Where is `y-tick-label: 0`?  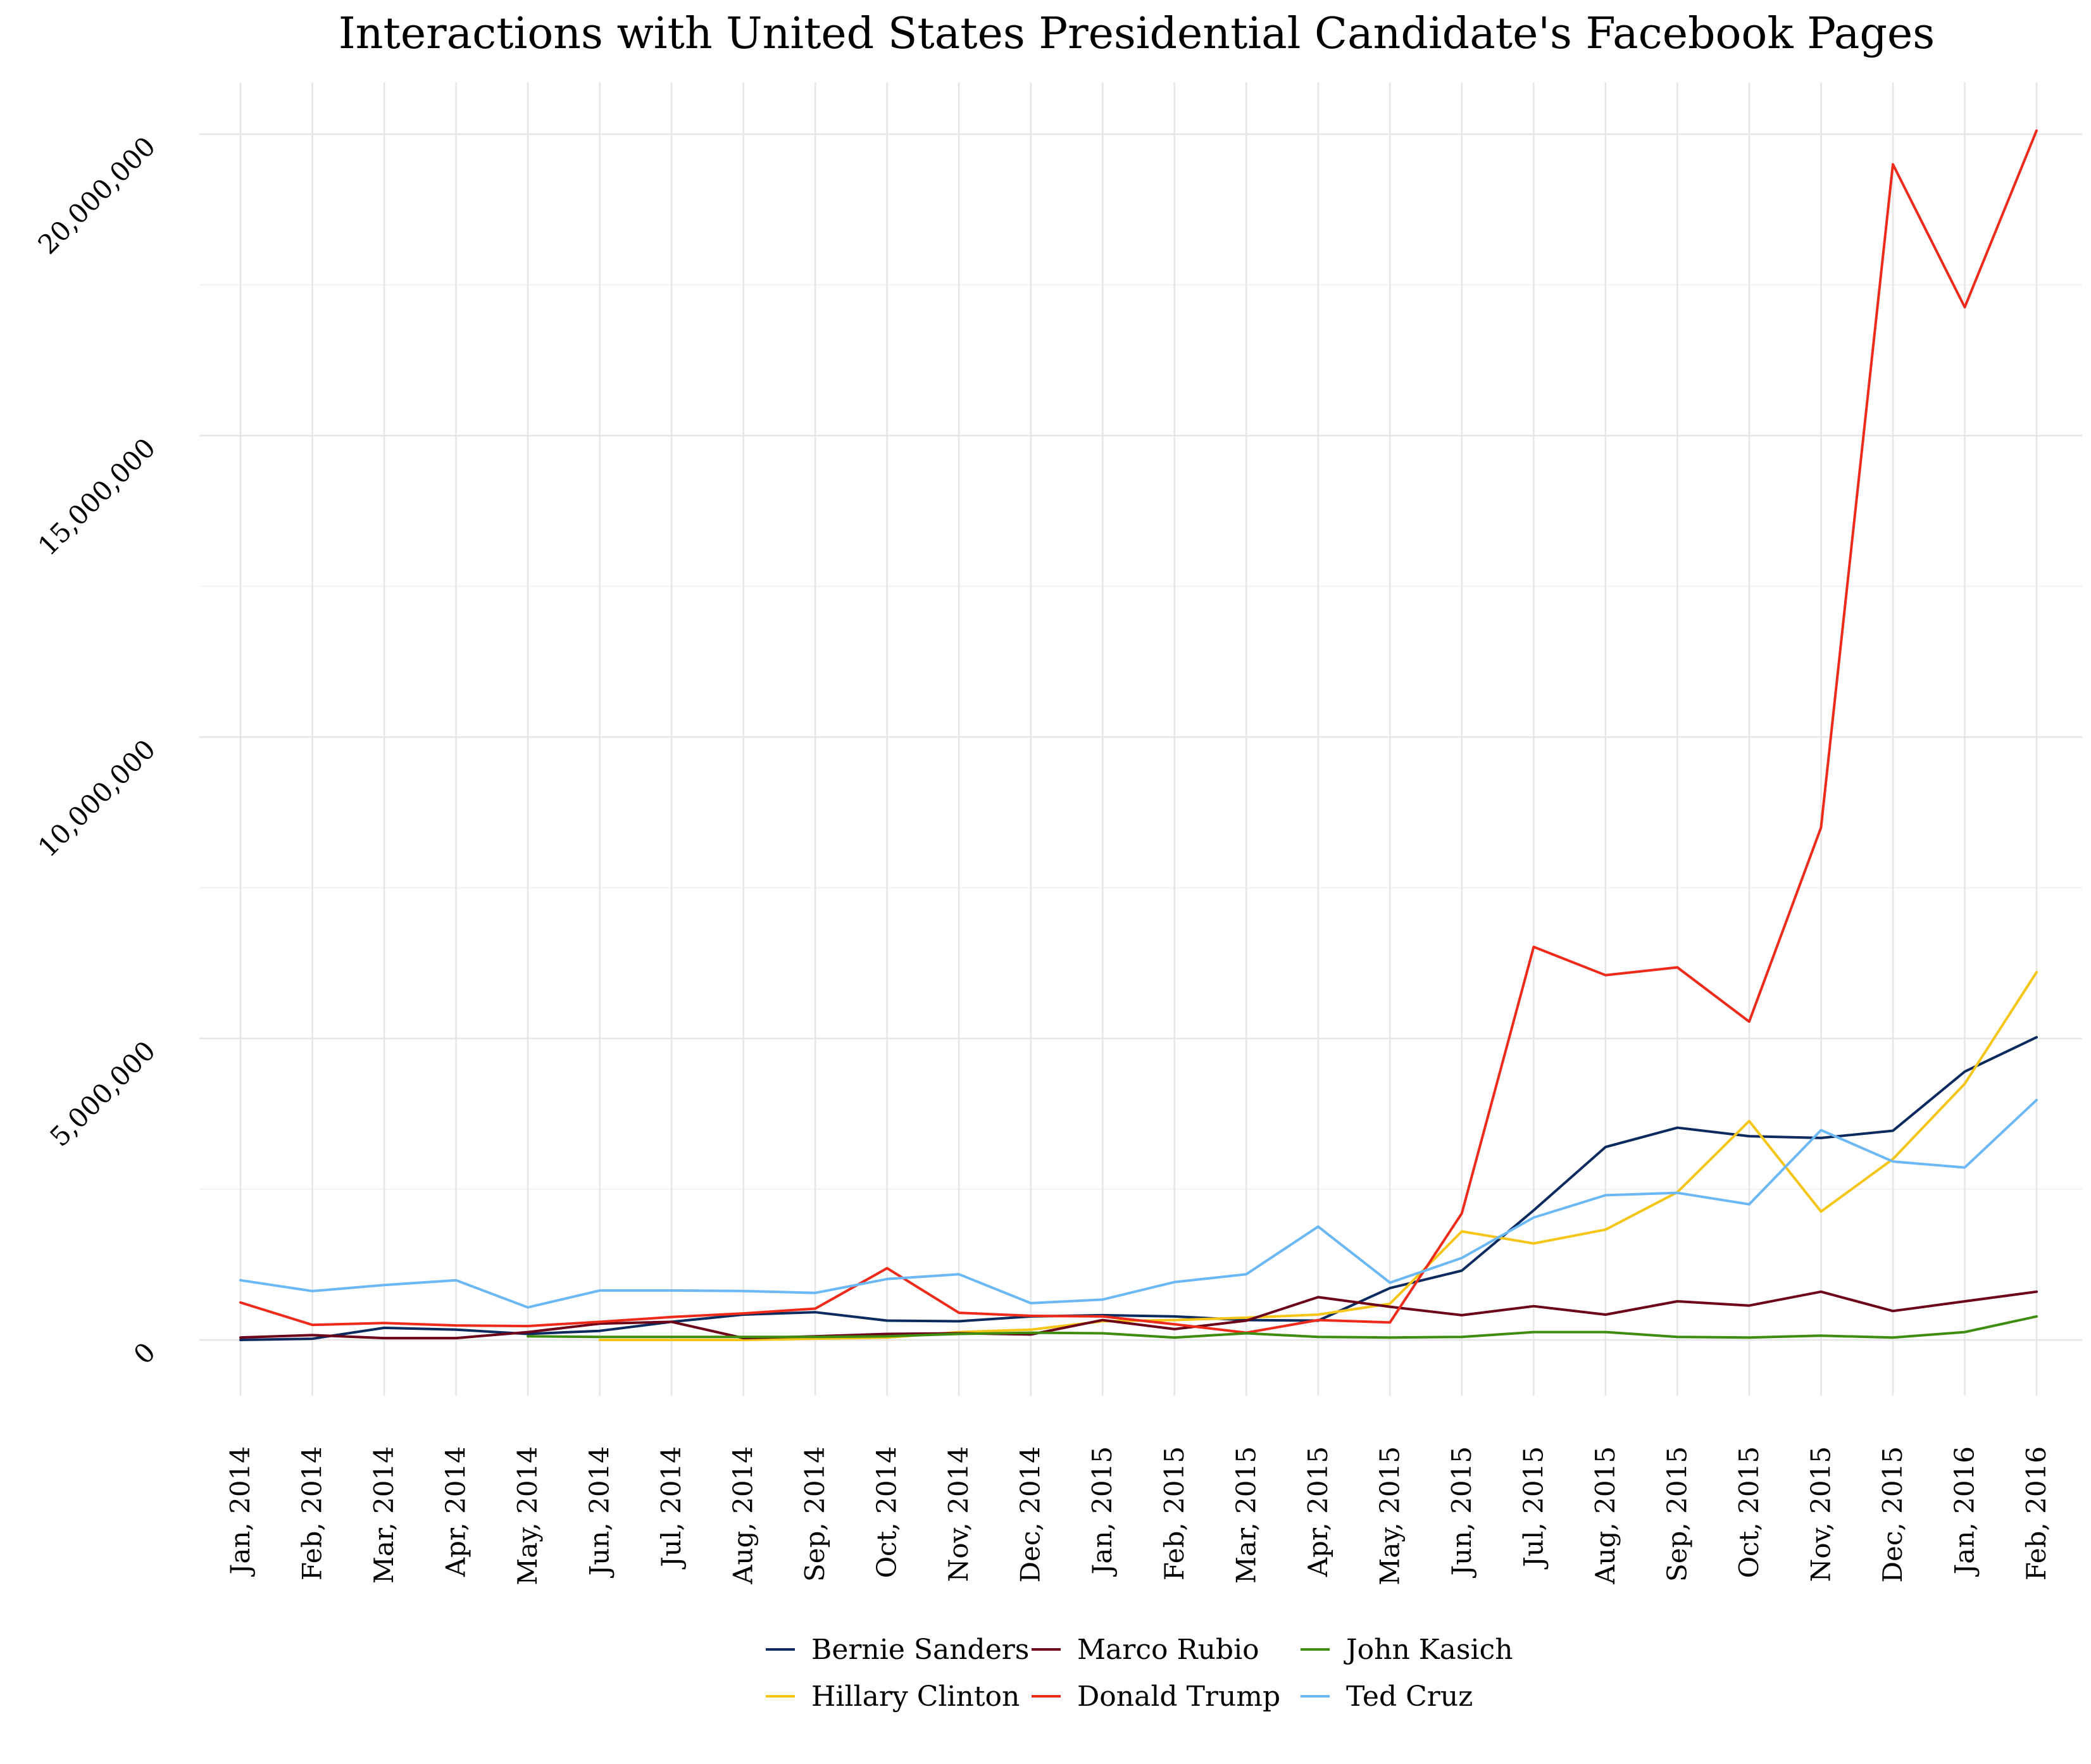 y-tick-label: 0 is located at coordinates (145, 1353).